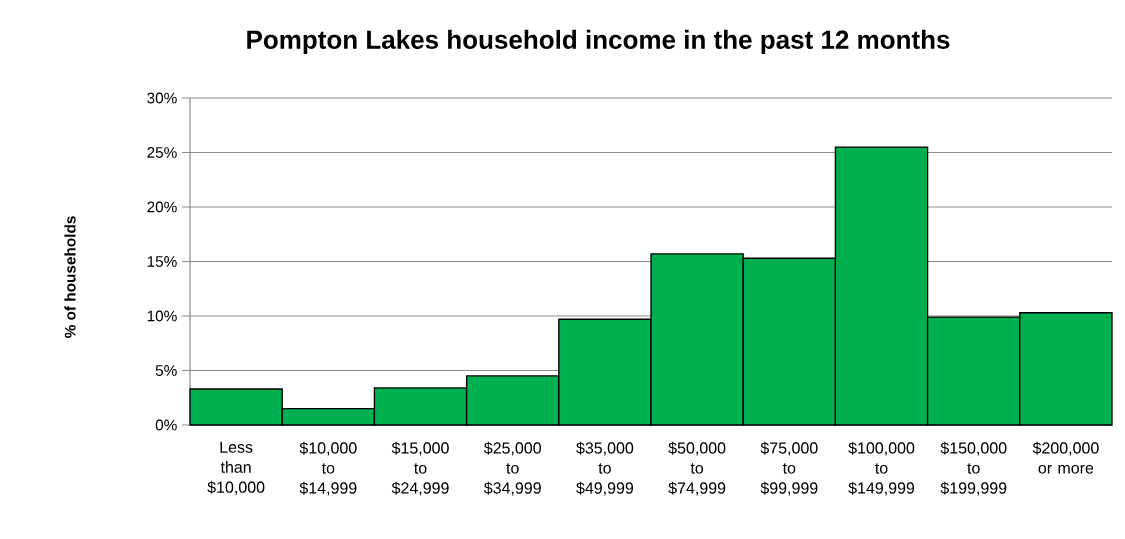 The height and width of the screenshot is (539, 1125). Describe the element at coordinates (697, 468) in the screenshot. I see `x-tick-label: $50,000 to $74,999` at that location.